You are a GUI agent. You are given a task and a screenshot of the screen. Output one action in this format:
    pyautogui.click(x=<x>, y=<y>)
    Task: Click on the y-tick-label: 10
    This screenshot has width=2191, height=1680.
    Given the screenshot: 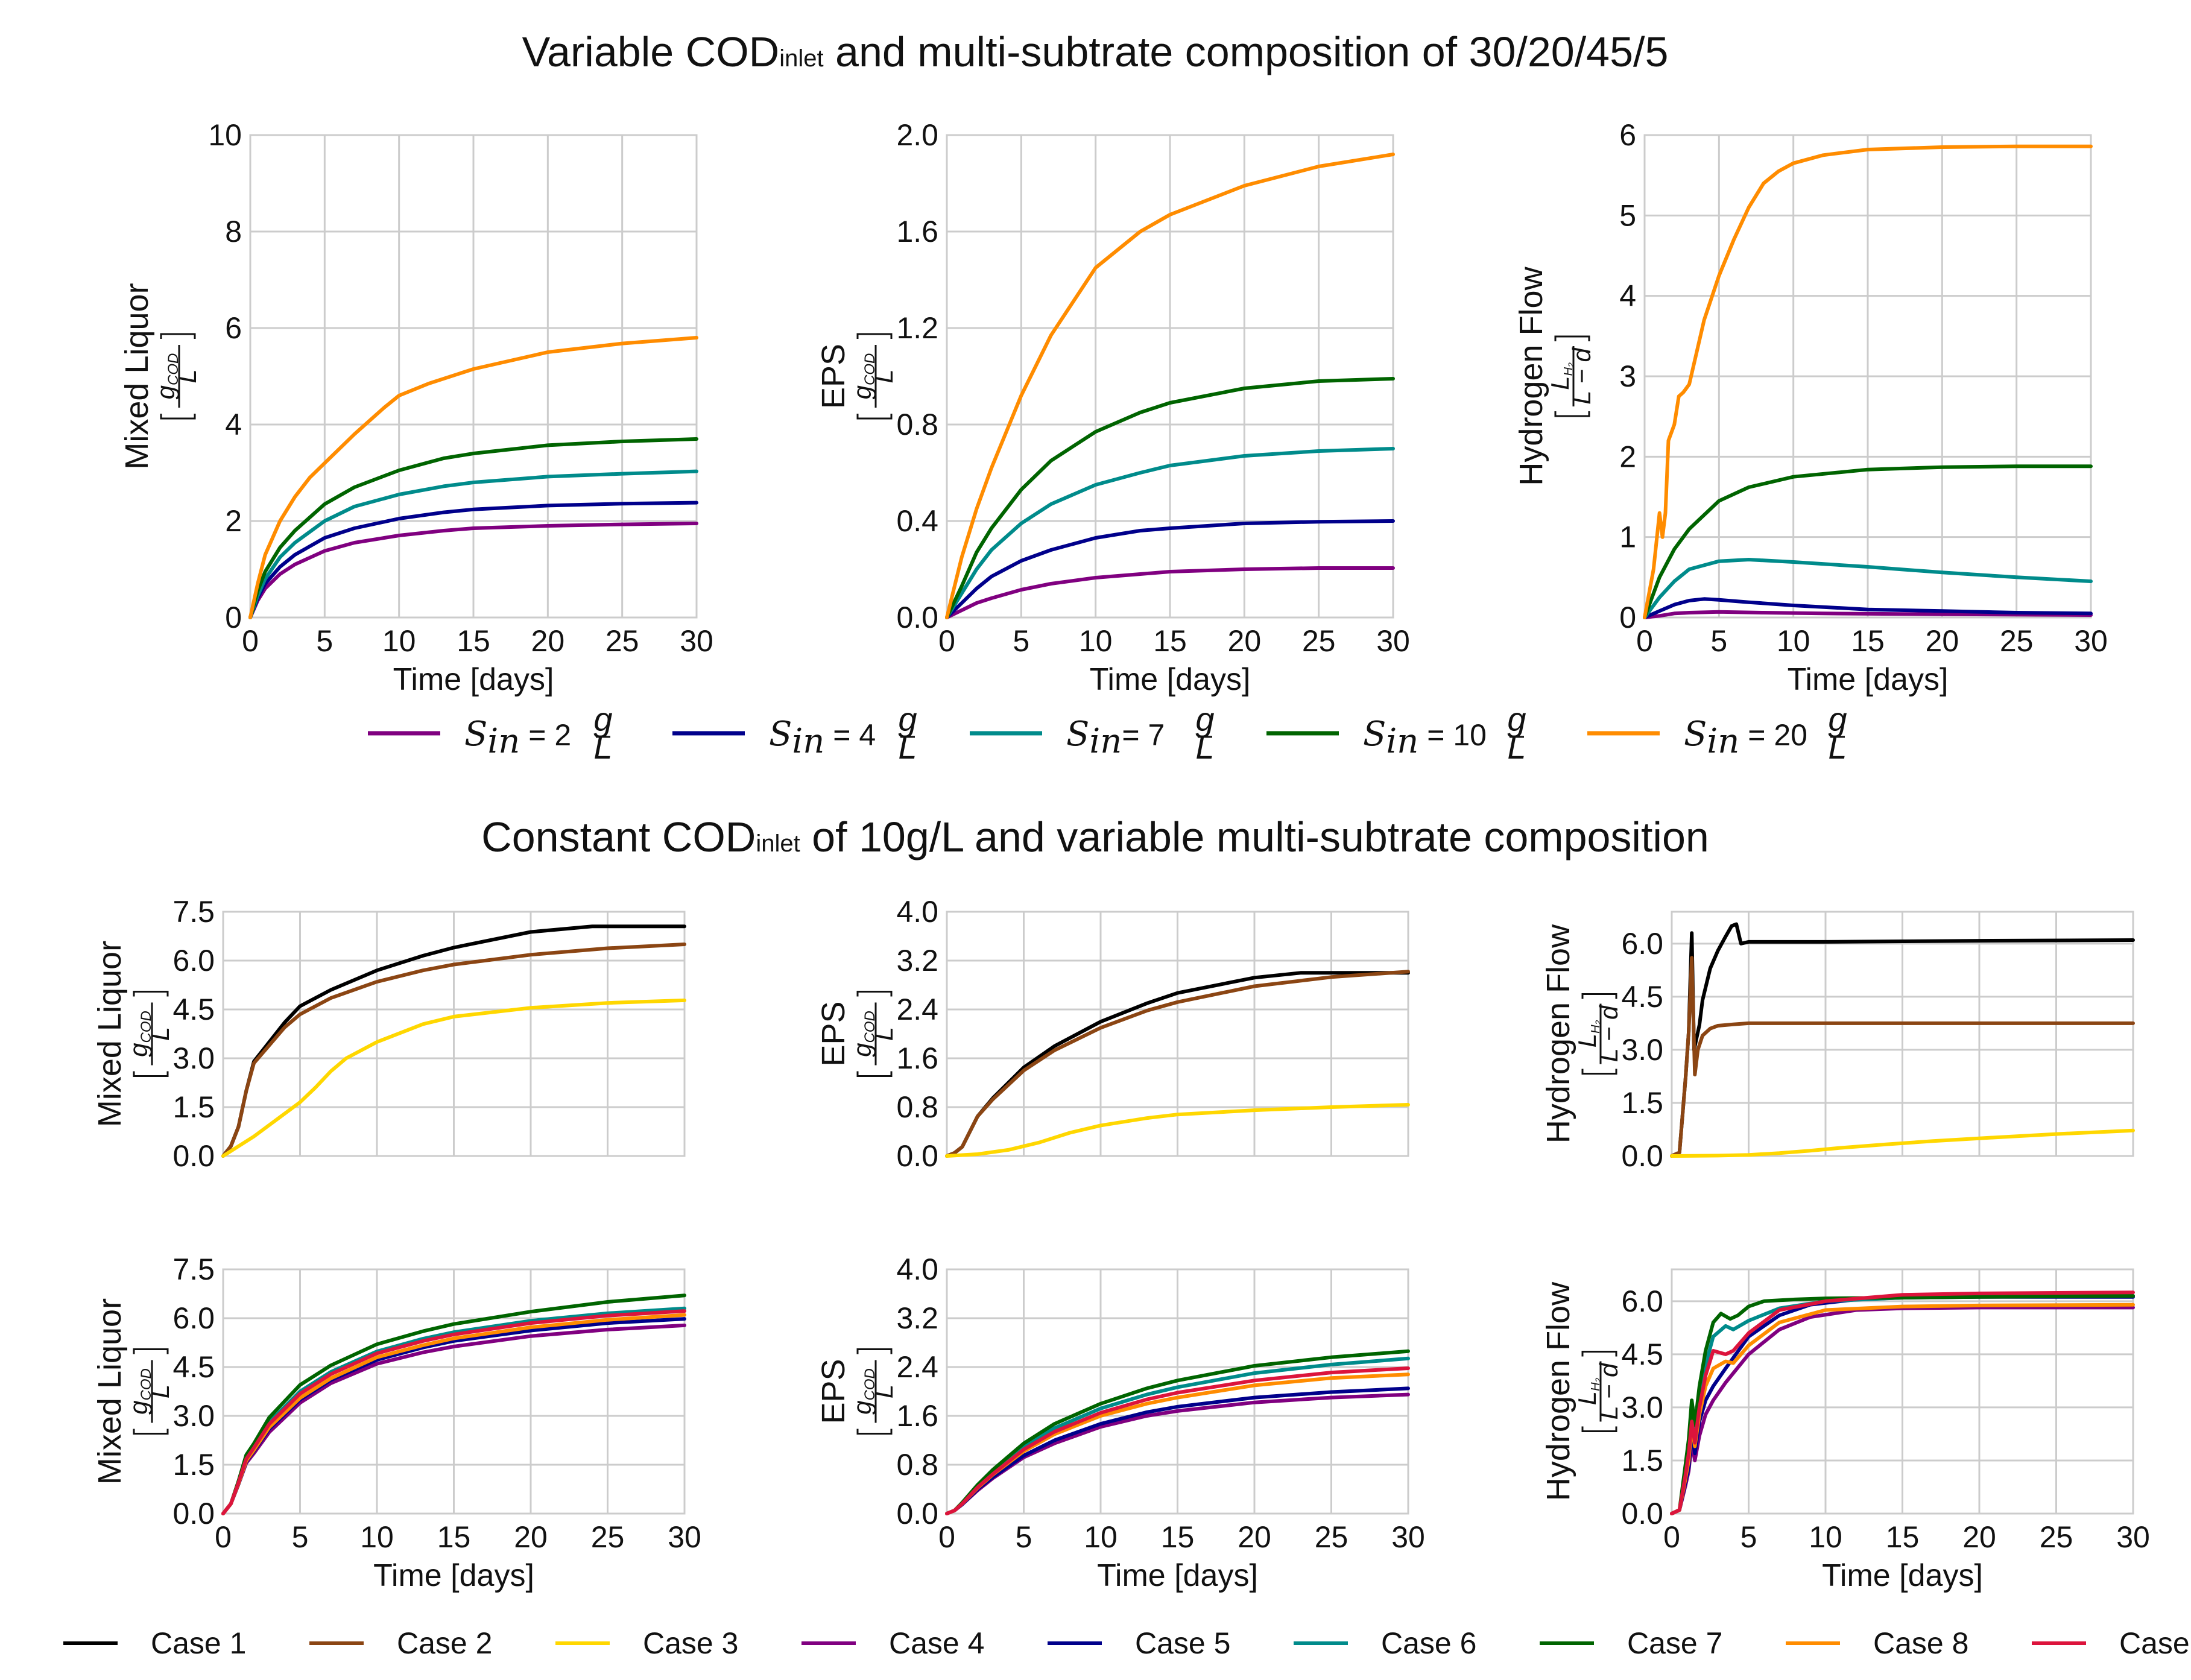 What is the action you would take?
    pyautogui.click(x=225, y=135)
    